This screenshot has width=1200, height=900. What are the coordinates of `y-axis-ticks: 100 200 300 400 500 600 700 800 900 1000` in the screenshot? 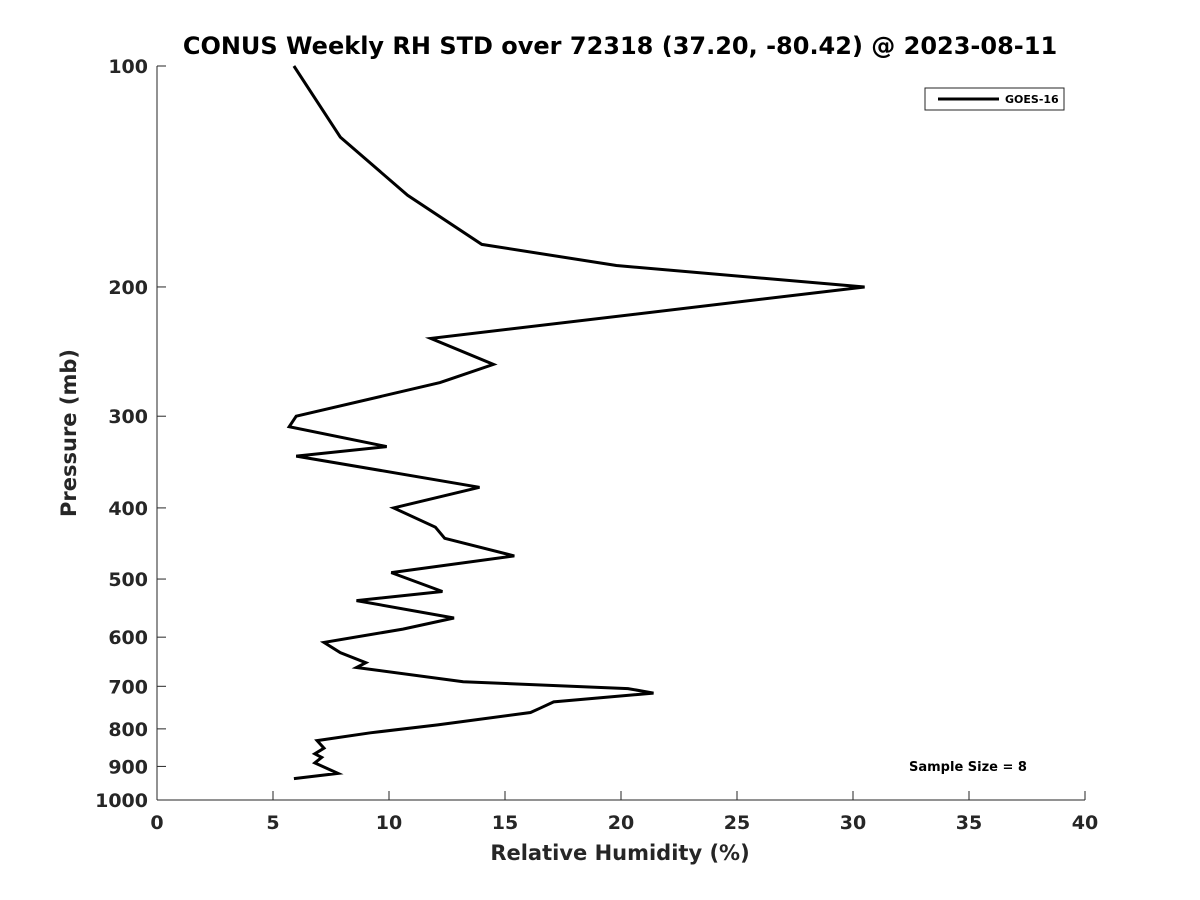 It's located at (130, 434).